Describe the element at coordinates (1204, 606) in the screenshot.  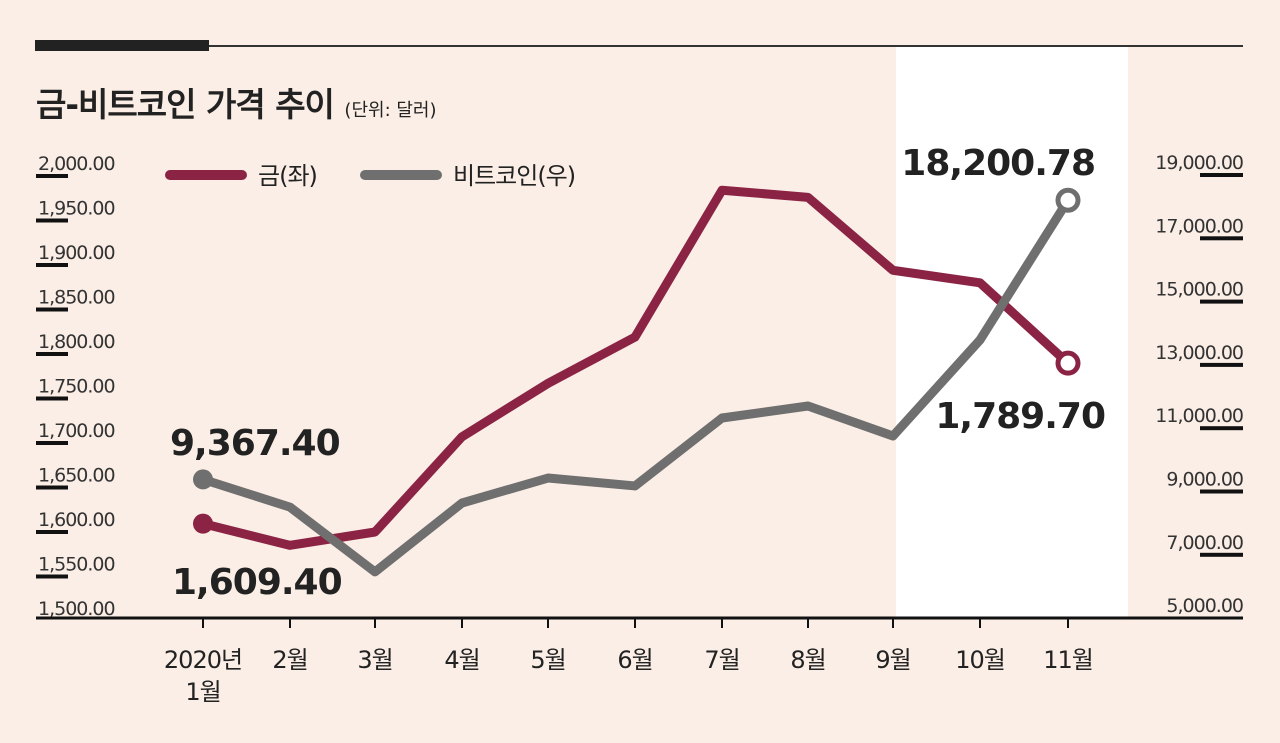
I see `right-tick-label: 5,000.00` at that location.